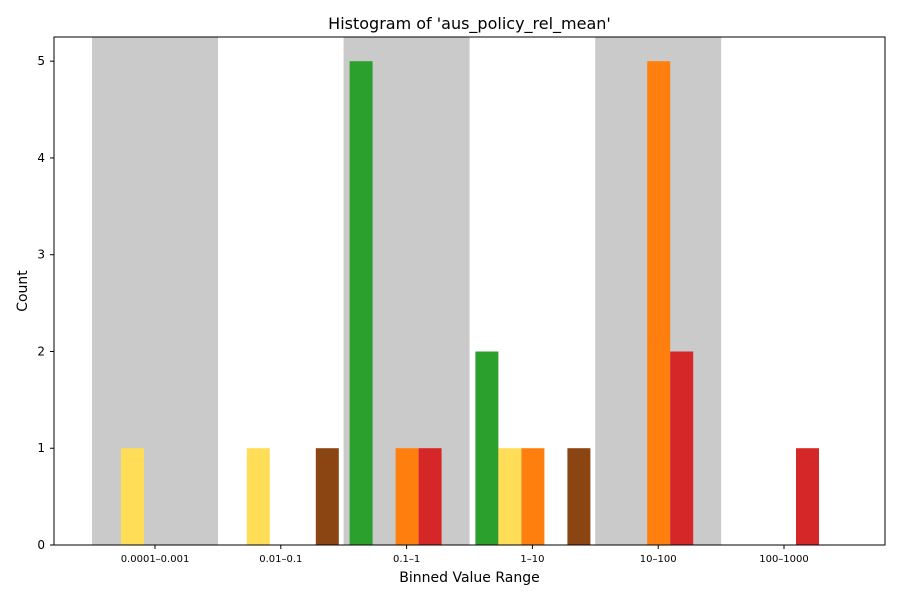 This screenshot has width=900, height=600. Describe the element at coordinates (469, 24) in the screenshot. I see `chart-title: Histogram of 'aus_policy_rel_mean'` at that location.